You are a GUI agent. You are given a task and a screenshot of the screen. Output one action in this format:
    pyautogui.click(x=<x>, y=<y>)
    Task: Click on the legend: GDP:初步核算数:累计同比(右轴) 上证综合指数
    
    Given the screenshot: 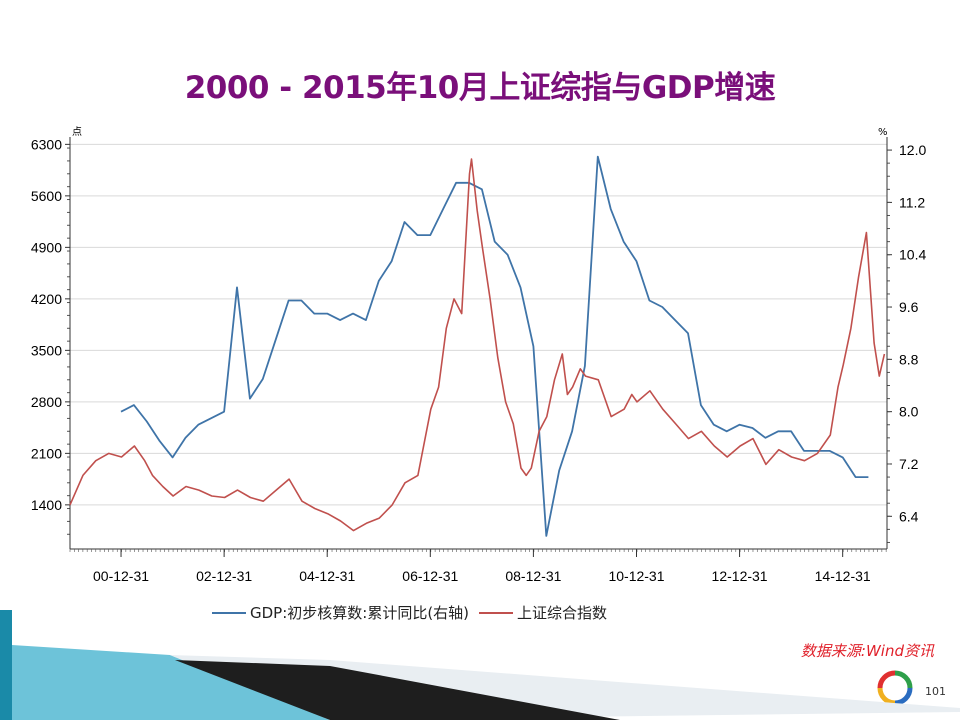 What is the action you would take?
    pyautogui.click(x=414, y=612)
    